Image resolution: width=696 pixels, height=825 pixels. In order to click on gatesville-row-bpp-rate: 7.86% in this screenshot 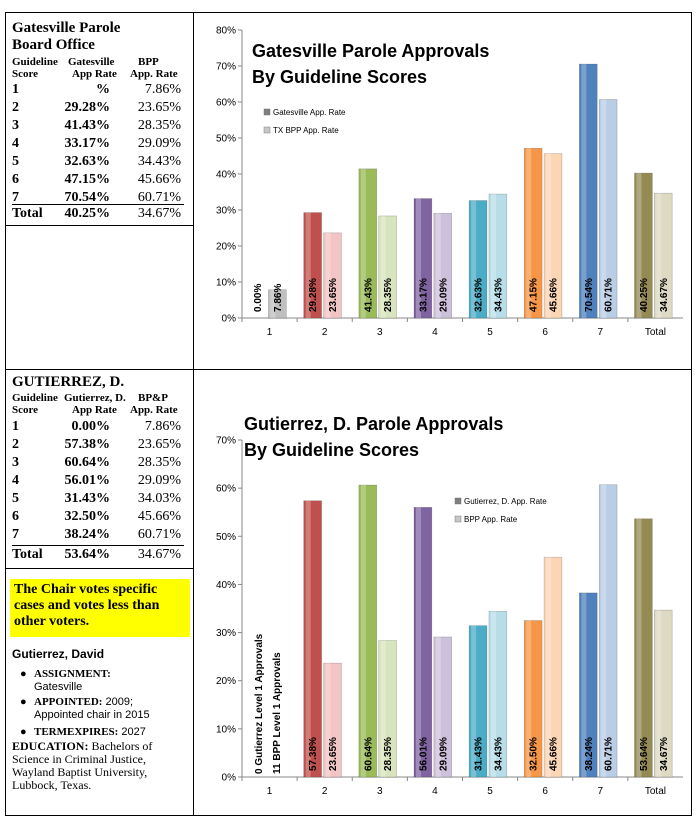, I will do `click(162, 89)`.